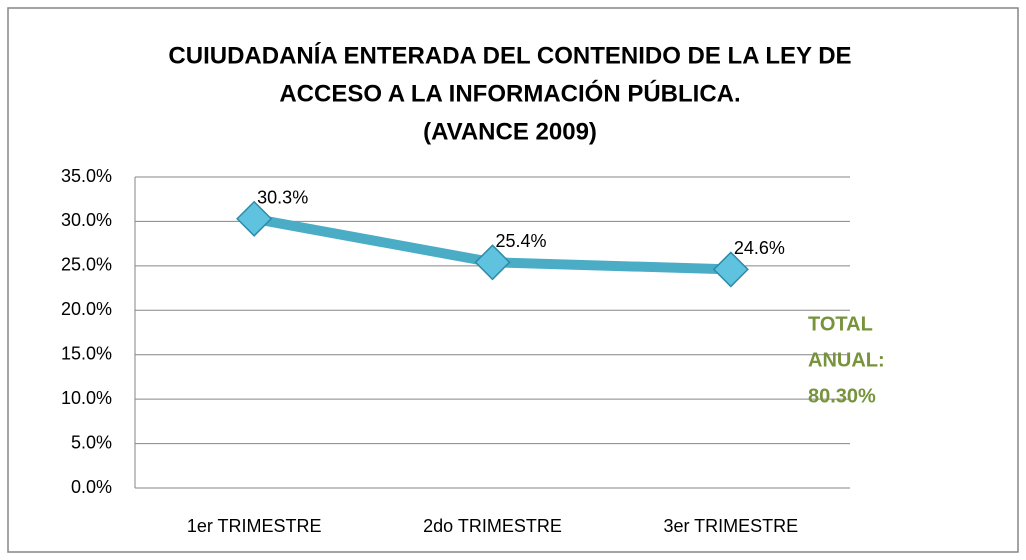 The width and height of the screenshot is (1026, 560). I want to click on annotation: 80.30%, so click(842, 396).